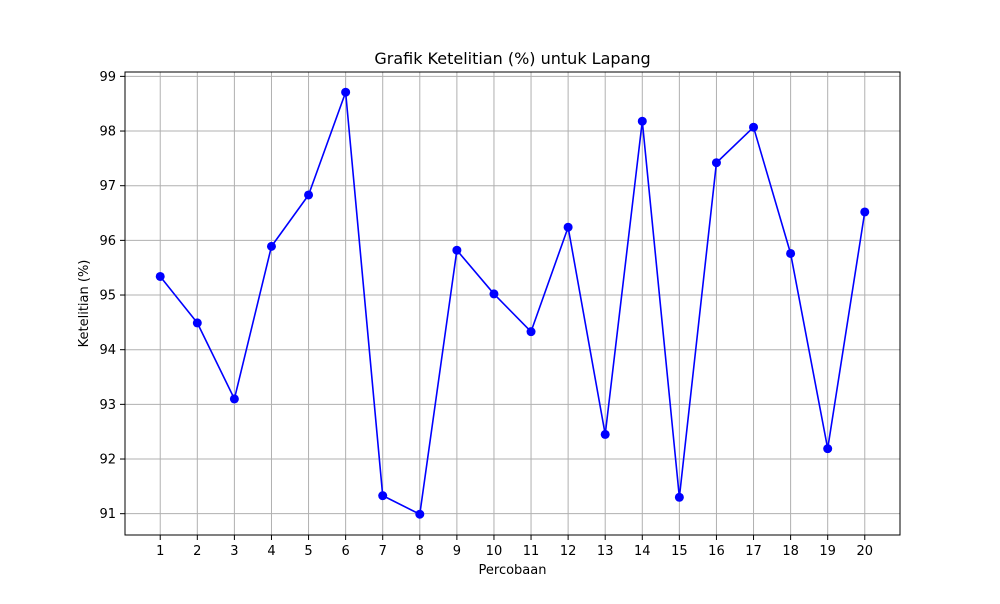 This screenshot has width=1000, height=604. What do you see at coordinates (679, 551) in the screenshot?
I see `x-tick-label: 15` at bounding box center [679, 551].